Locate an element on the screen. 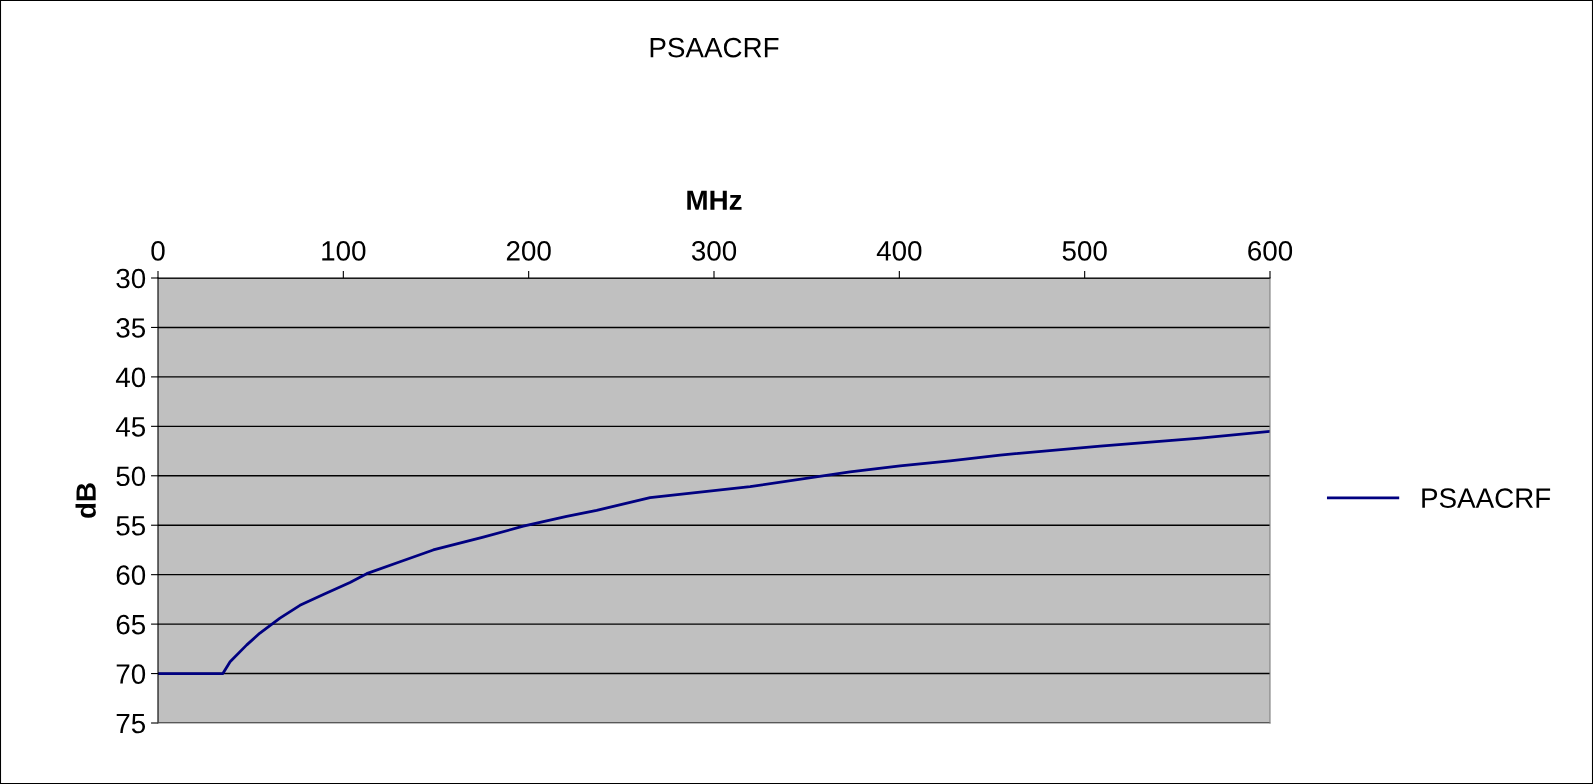  y-tick-label: 75 is located at coordinates (131, 723).